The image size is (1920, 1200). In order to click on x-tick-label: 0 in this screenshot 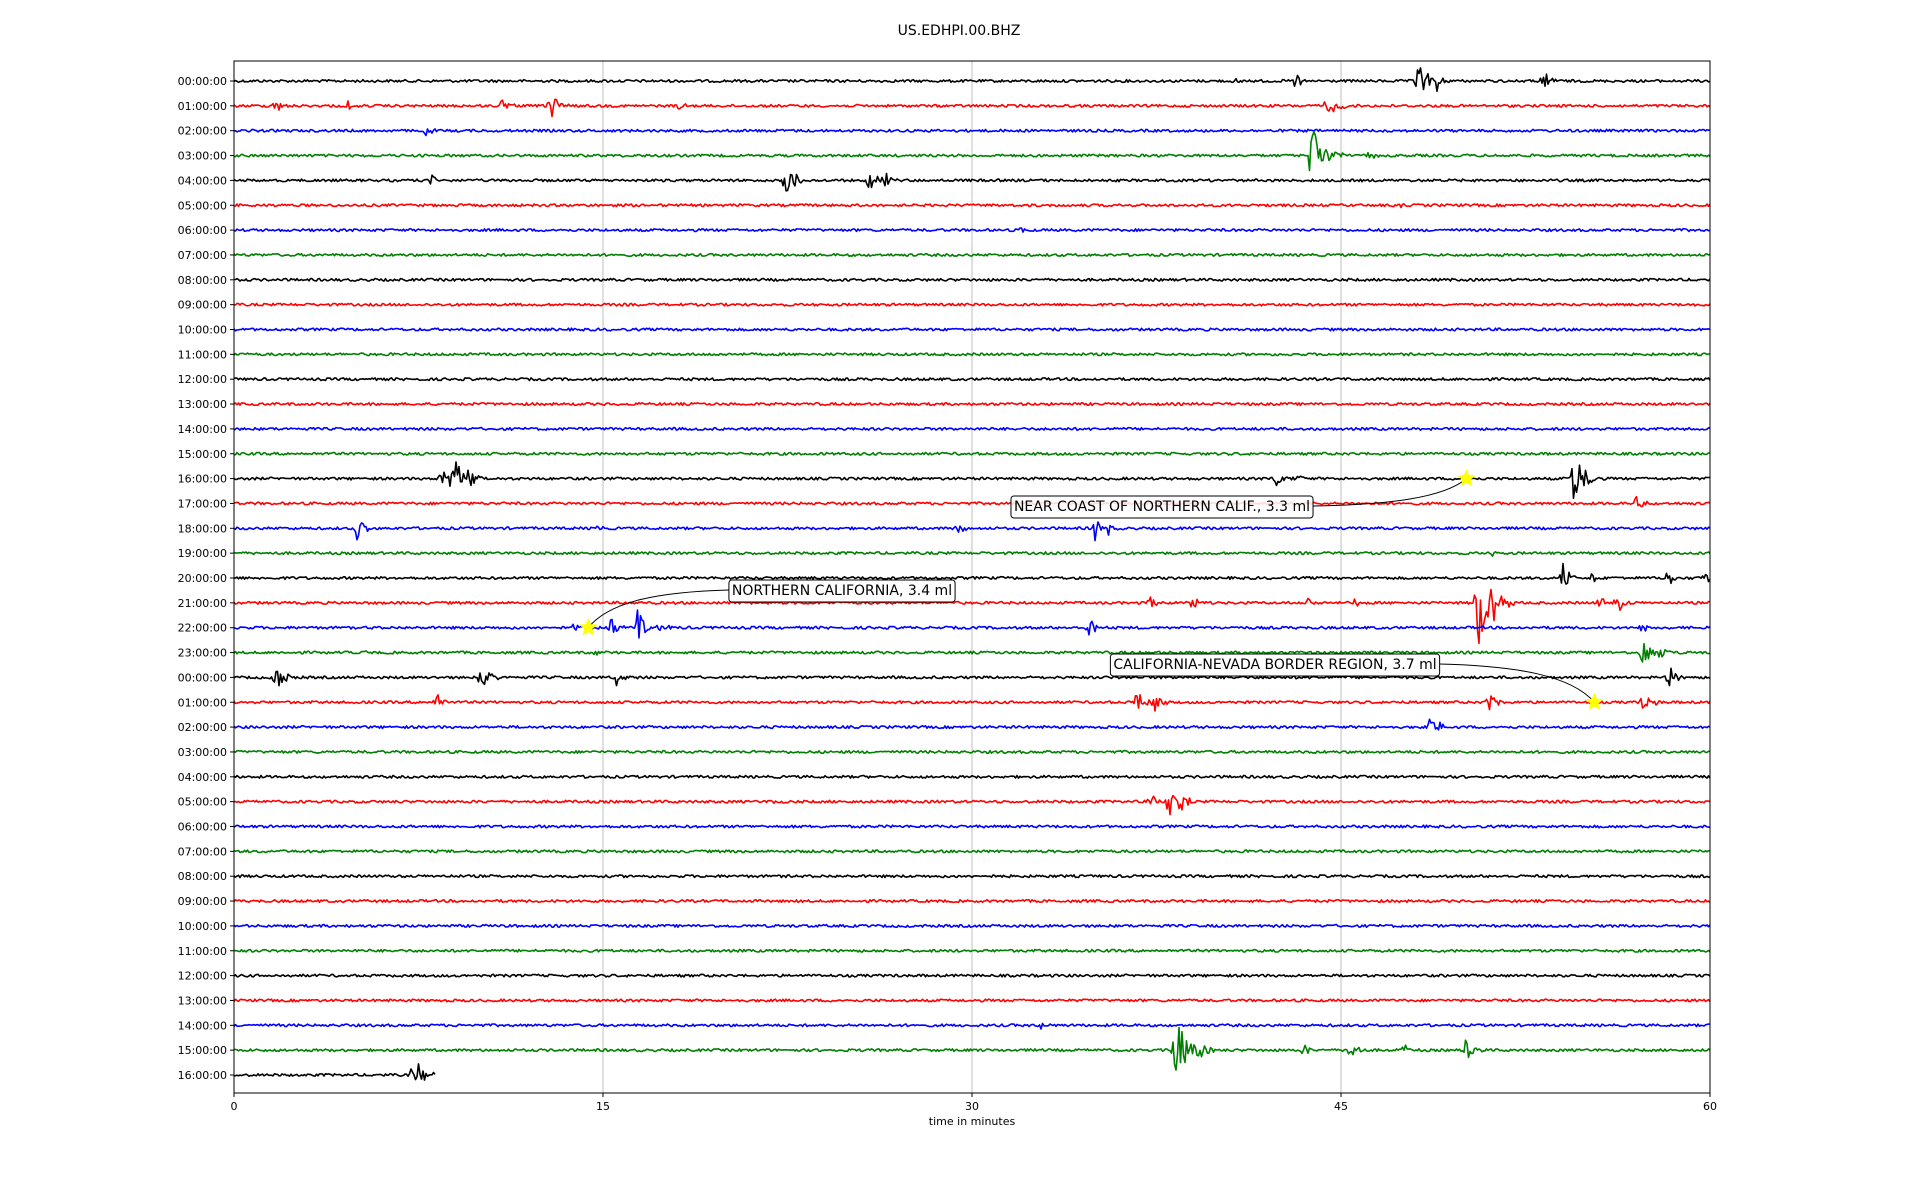, I will do `click(234, 1106)`.